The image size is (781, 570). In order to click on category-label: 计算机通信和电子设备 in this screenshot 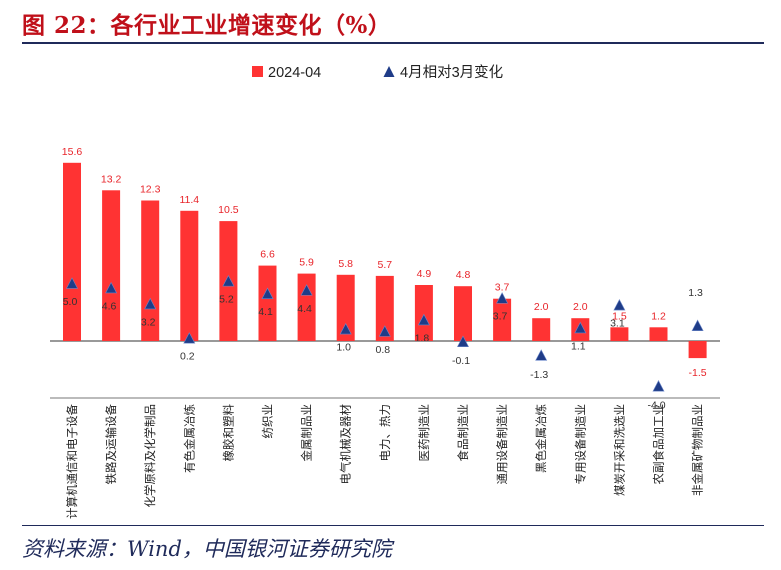, I will do `click(72, 461)`.